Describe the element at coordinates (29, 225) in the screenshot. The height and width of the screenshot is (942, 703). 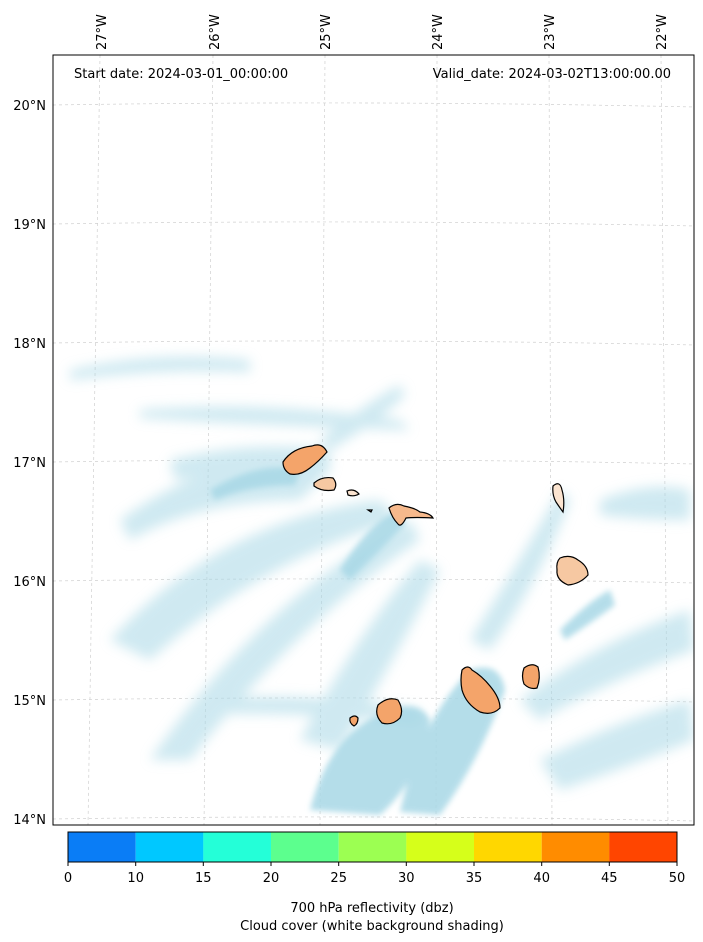
I see `lat-label: 19°N` at that location.